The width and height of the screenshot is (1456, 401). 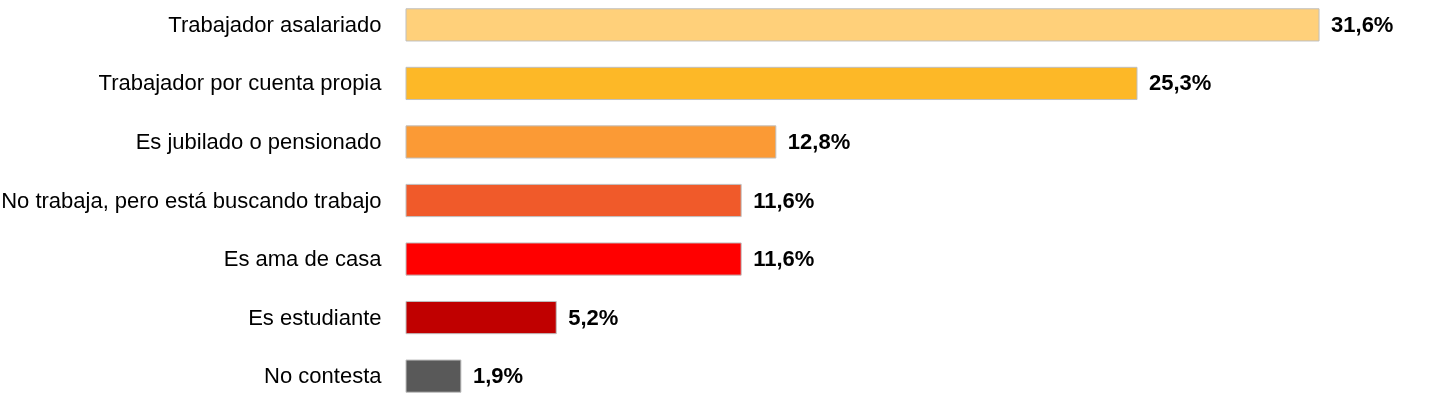 What do you see at coordinates (275, 24) in the screenshot?
I see `y-tick-label: Trabajador asalariado` at bounding box center [275, 24].